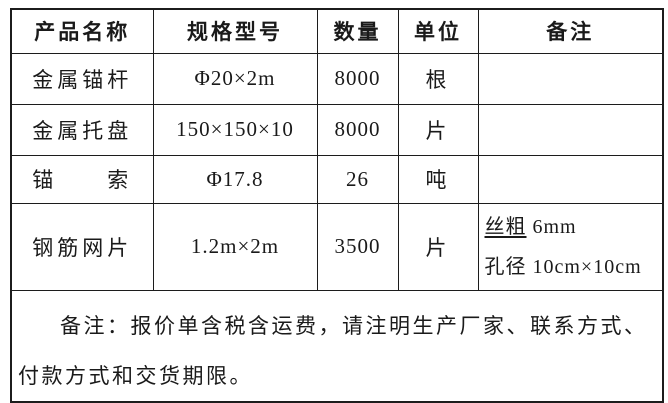 The height and width of the screenshot is (403, 668). I want to click on remark-underlined-text: 丝粗, so click(505, 226).